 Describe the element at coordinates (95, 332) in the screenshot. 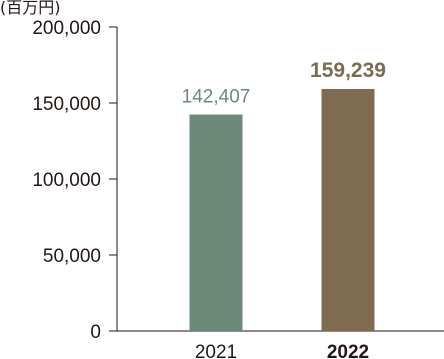

I see `y-tick-label: 0` at that location.